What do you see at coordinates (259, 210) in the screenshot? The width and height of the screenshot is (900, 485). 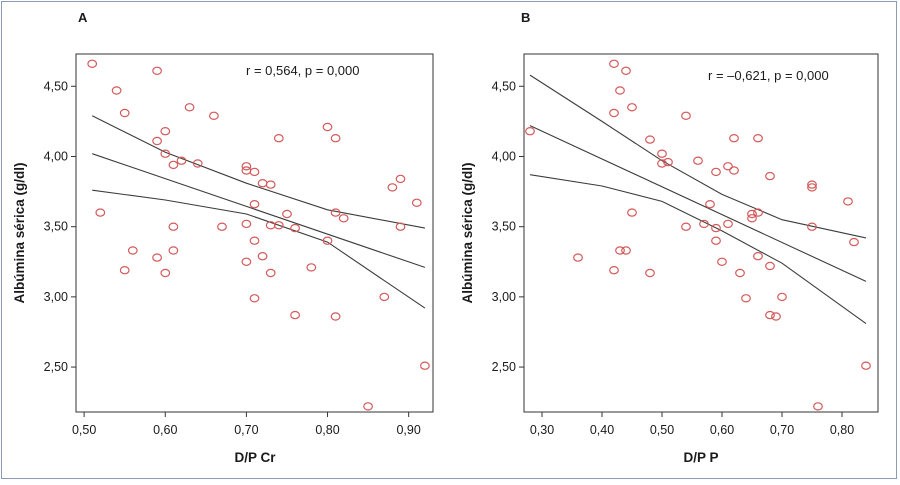 I see `regression-line` at bounding box center [259, 210].